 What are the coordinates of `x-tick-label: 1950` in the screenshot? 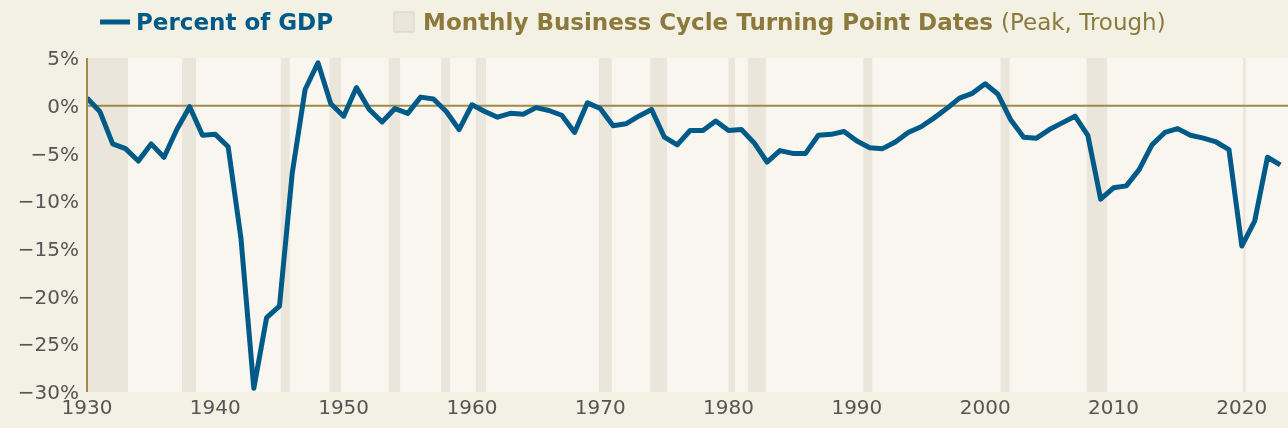 It's located at (344, 407).